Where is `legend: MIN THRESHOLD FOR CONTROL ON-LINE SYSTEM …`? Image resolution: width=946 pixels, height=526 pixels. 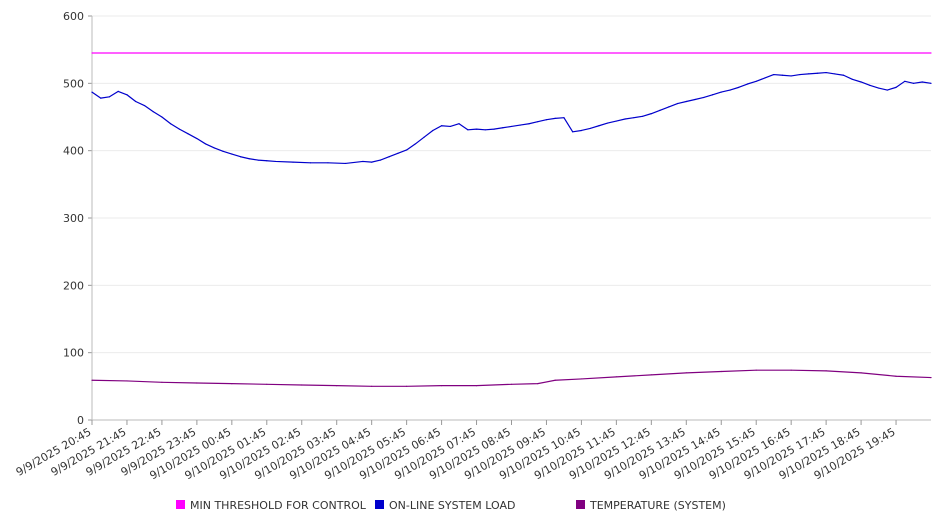
legend: MIN THRESHOLD FOR CONTROL ON-LINE SYSTEM … is located at coordinates (451, 505).